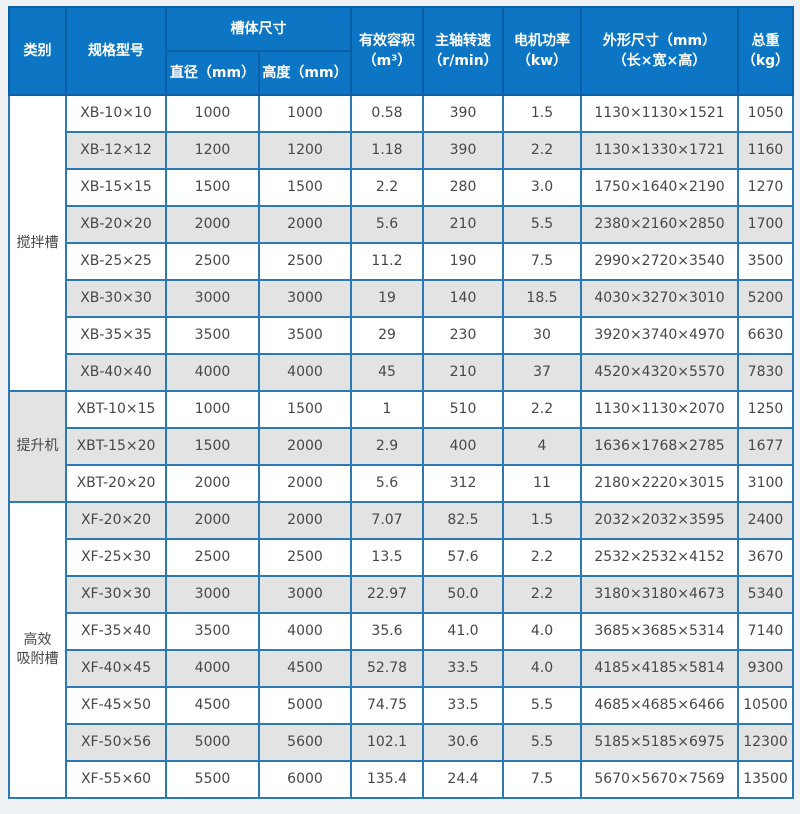  Describe the element at coordinates (542, 779) in the screenshot. I see `cell-power: 7.5` at that location.